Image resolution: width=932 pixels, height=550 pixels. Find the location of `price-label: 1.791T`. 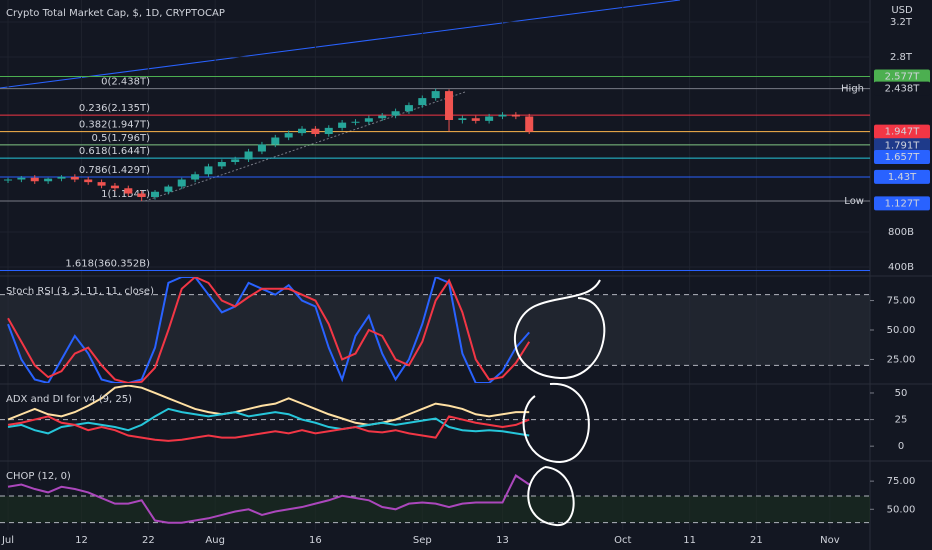

price-label: 1.791T is located at coordinates (903, 145).